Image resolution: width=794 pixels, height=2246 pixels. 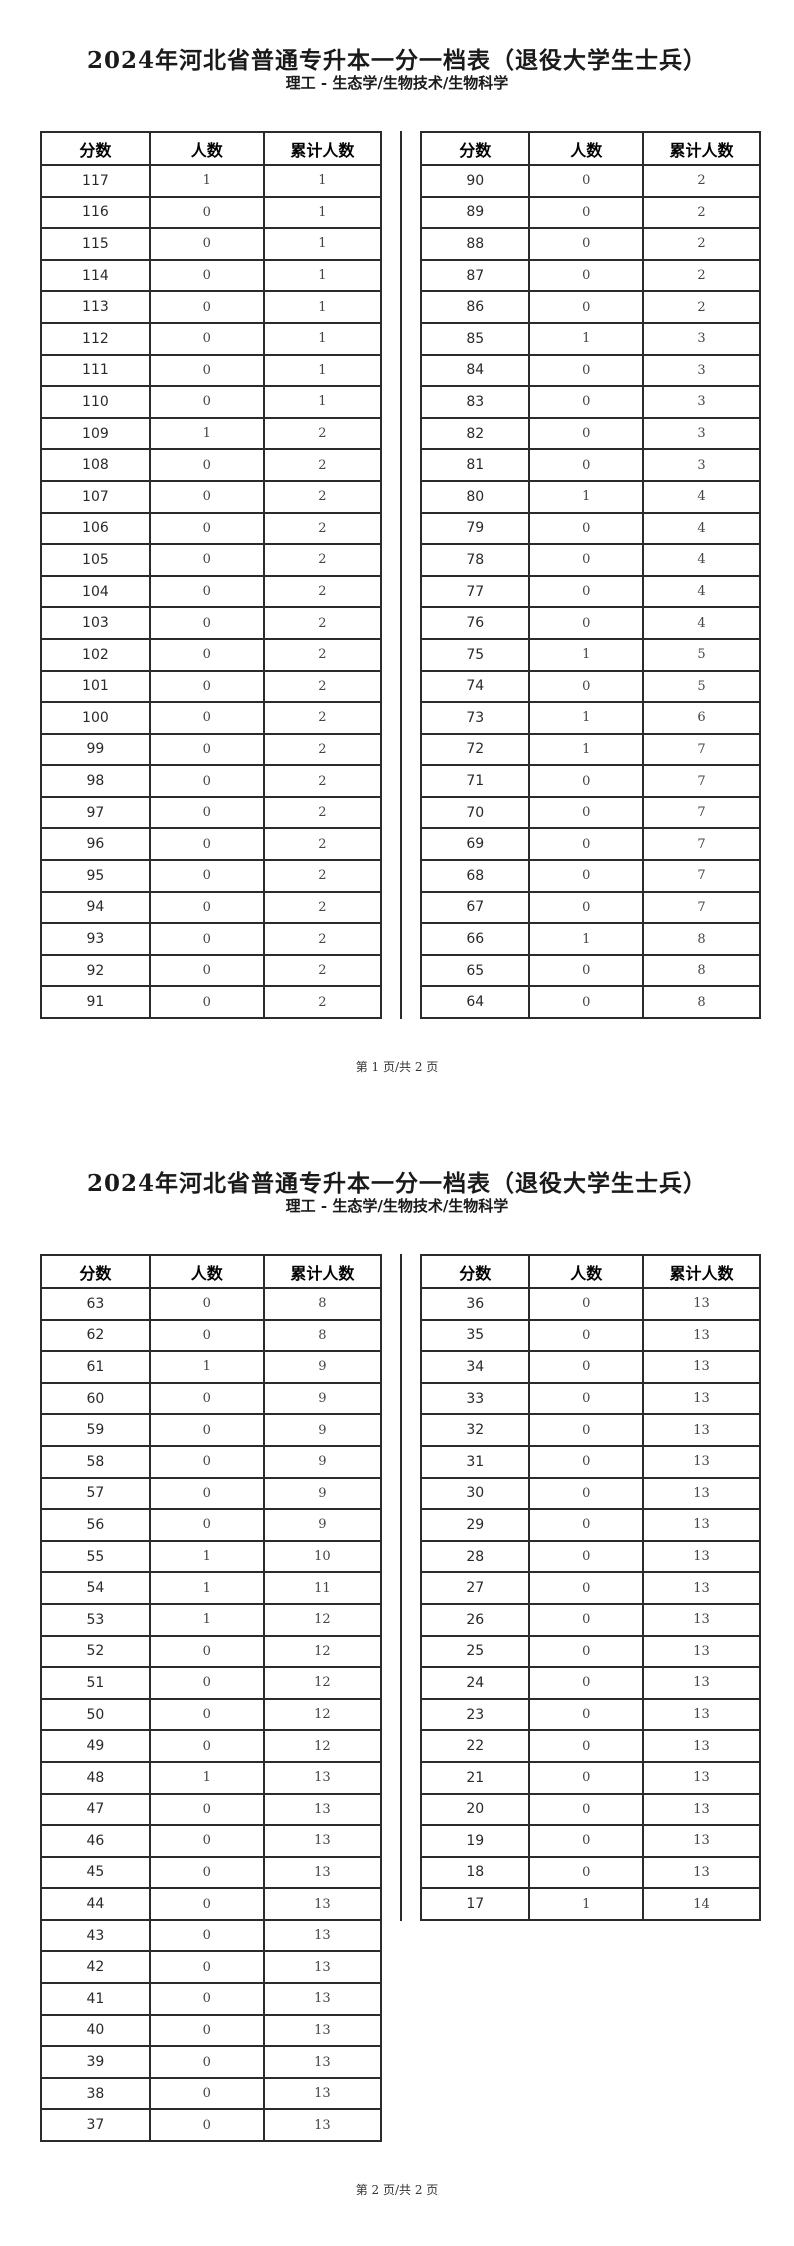 What do you see at coordinates (95, 1398) in the screenshot?
I see `table-cell: 60` at bounding box center [95, 1398].